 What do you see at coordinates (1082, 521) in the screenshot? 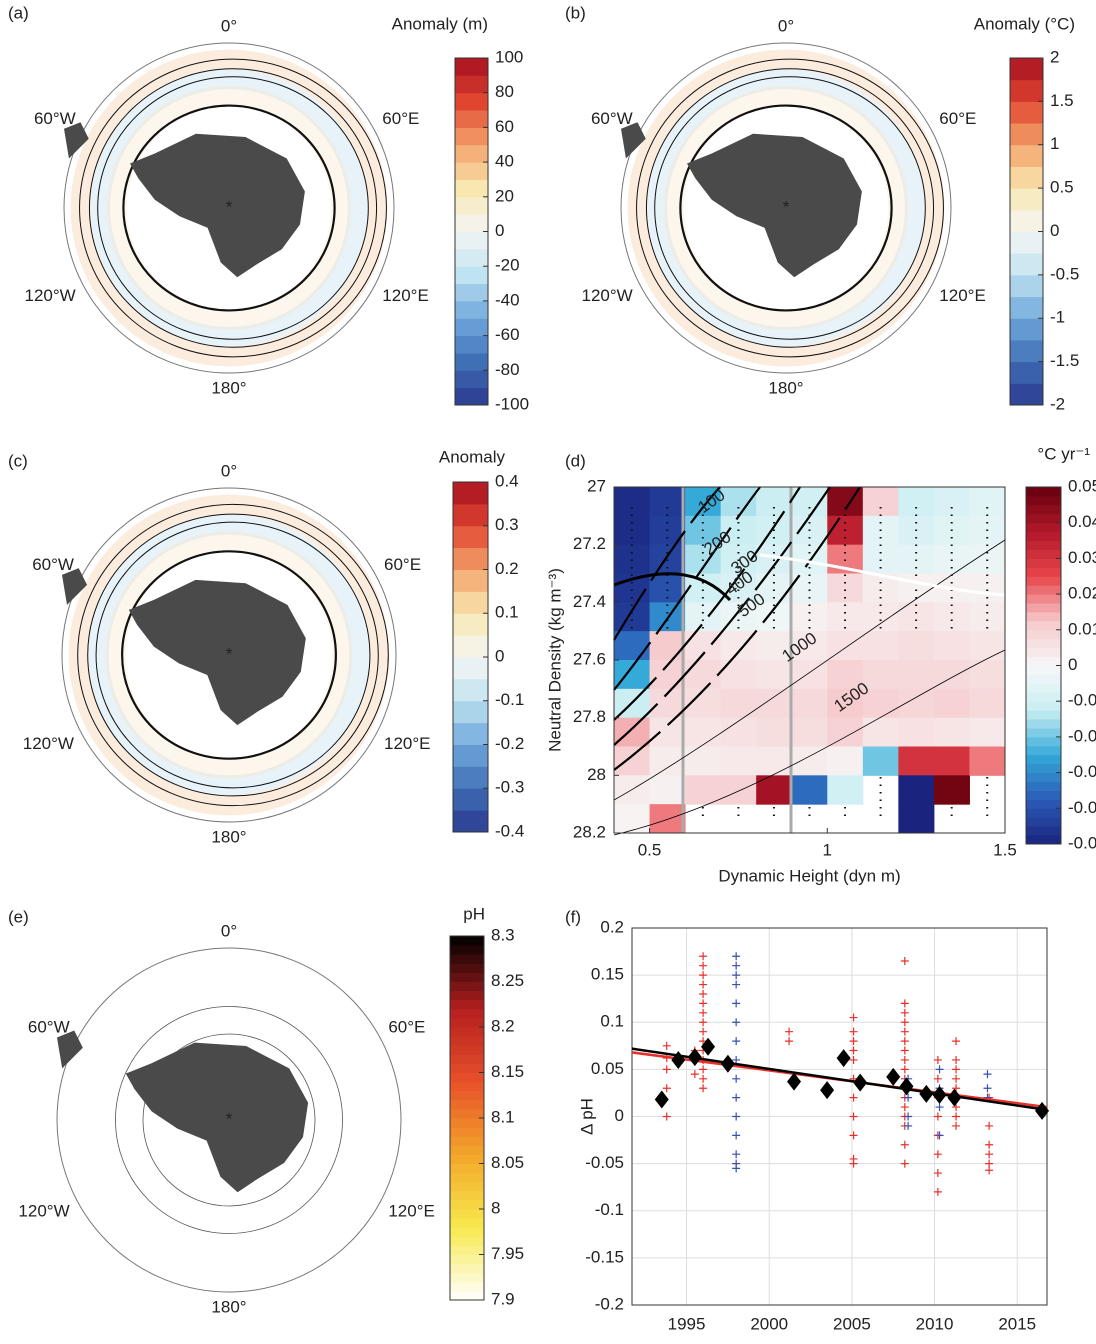
I see `colorbar-tick-label: 0.04` at bounding box center [1082, 521].